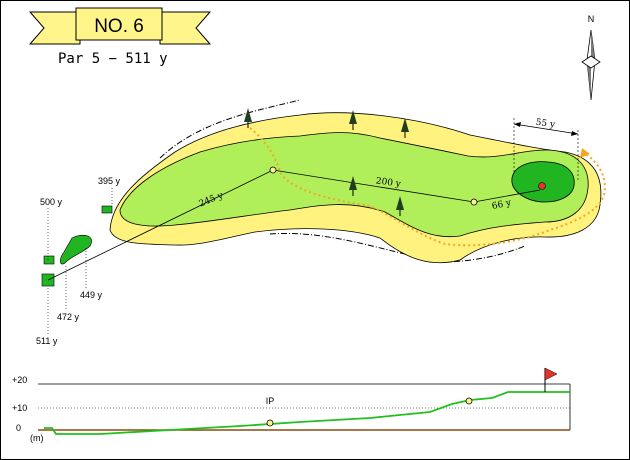 This screenshot has height=460, width=630. Describe the element at coordinates (502, 205) in the screenshot. I see `distance-third: 66 y` at that location.